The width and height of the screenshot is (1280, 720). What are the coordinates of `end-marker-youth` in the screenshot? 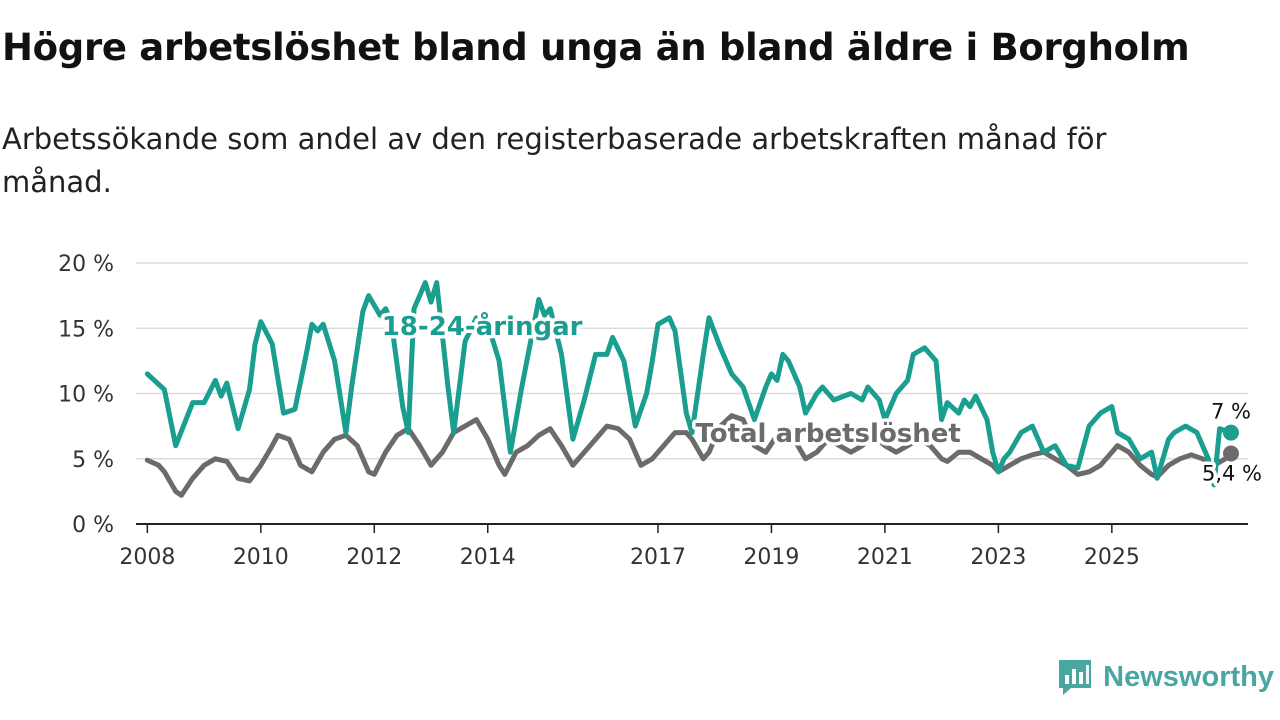 It's located at (1230, 432).